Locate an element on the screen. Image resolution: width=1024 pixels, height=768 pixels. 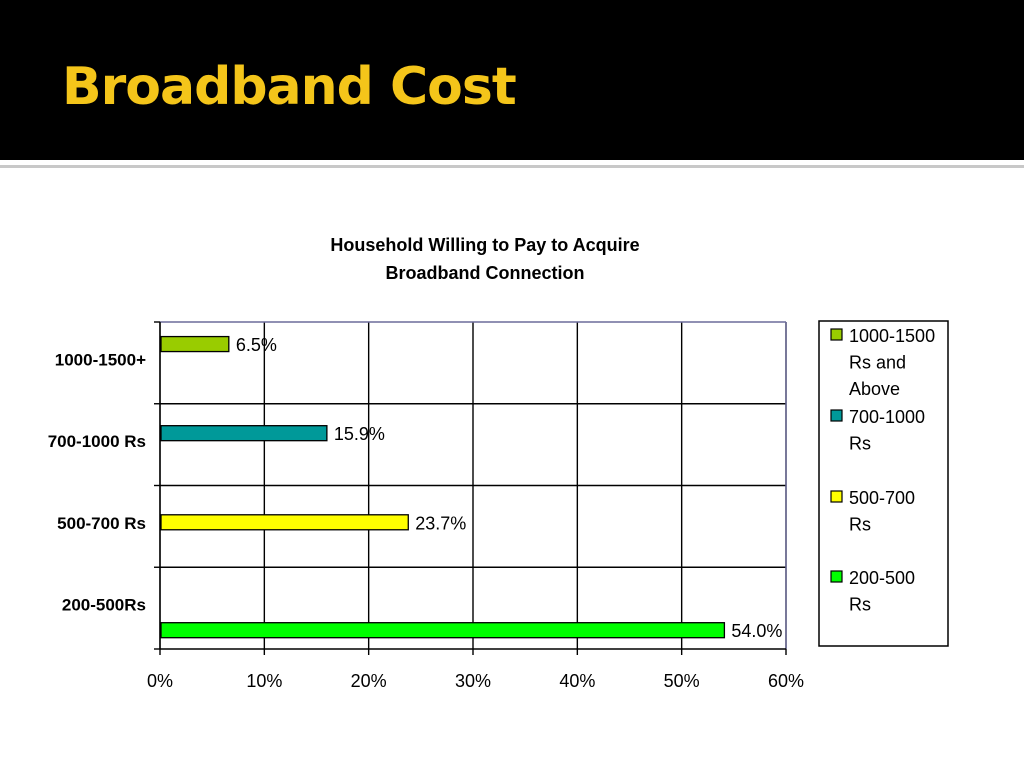
x-tick-label: 10% is located at coordinates (264, 681).